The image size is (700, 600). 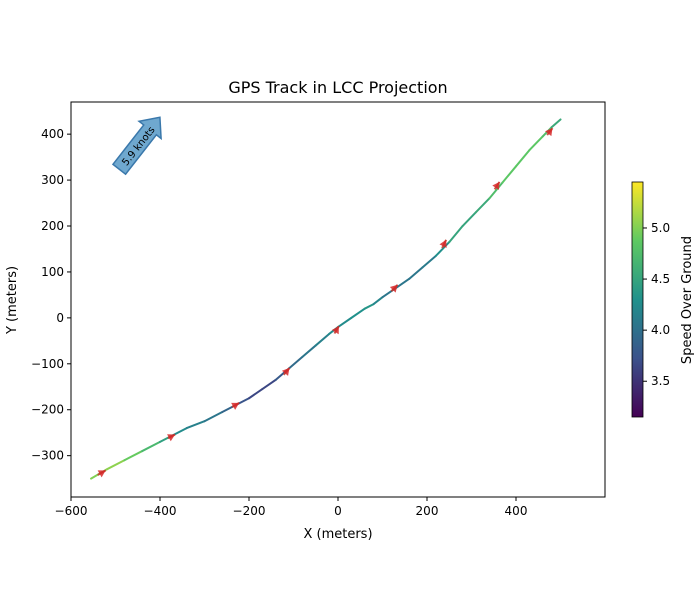 What do you see at coordinates (47, 364) in the screenshot?
I see `y-tick-label: −100` at bounding box center [47, 364].